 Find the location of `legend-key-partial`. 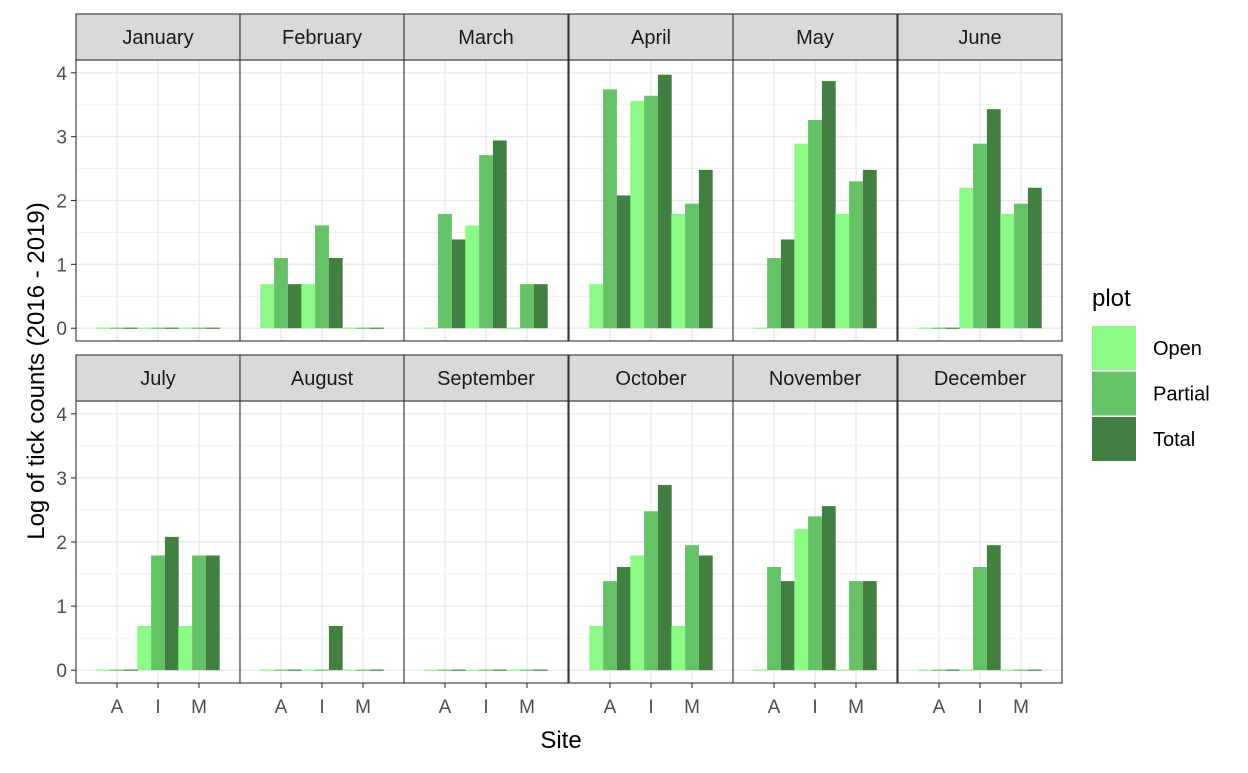

legend-key-partial is located at coordinates (1114, 393).